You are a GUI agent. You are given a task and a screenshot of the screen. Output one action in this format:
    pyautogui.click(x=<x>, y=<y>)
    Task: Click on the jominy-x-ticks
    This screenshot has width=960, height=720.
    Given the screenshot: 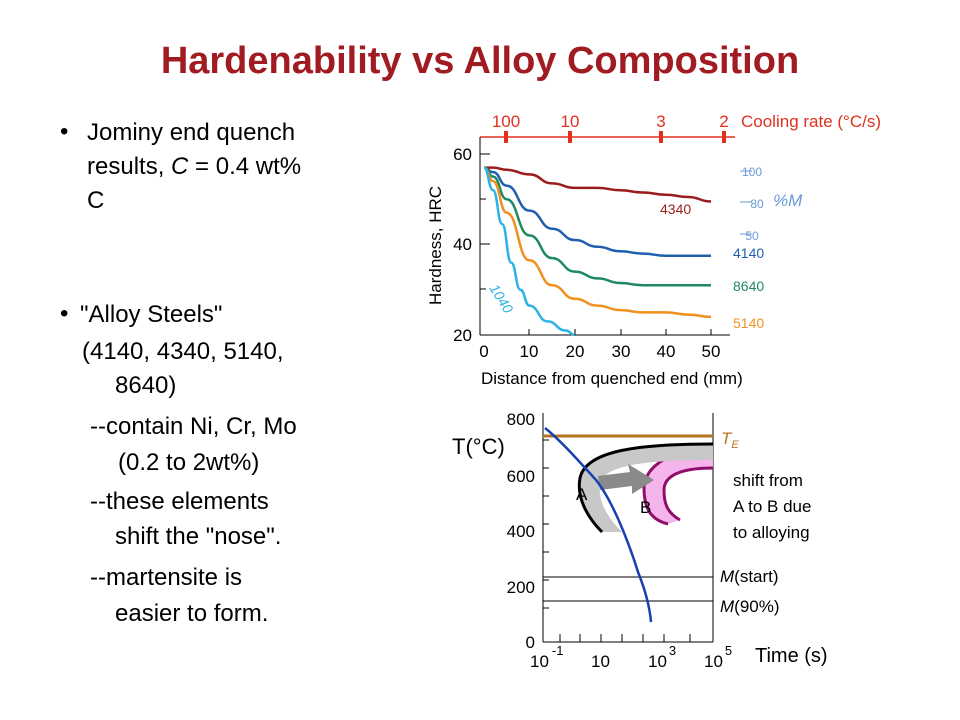 What is the action you would take?
    pyautogui.click(x=620, y=332)
    